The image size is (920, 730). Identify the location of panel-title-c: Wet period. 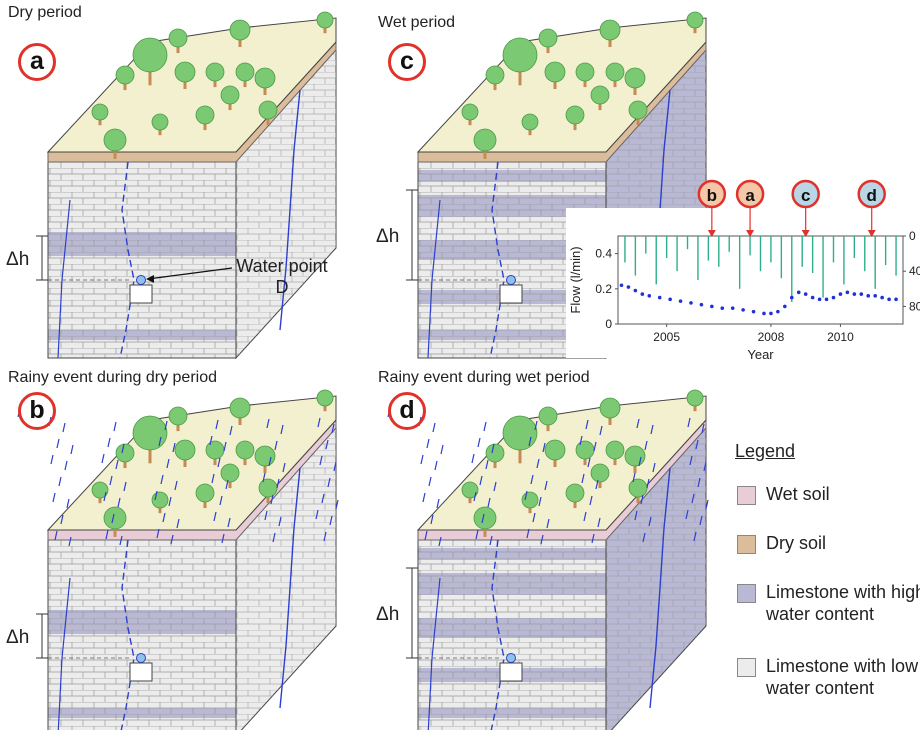
(417, 22).